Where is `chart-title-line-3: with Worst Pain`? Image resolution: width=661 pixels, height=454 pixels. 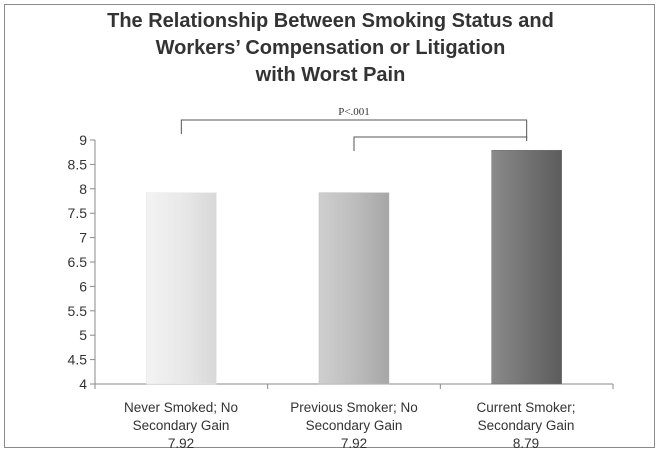
chart-title-line-3: with Worst Pain is located at coordinates (330, 75).